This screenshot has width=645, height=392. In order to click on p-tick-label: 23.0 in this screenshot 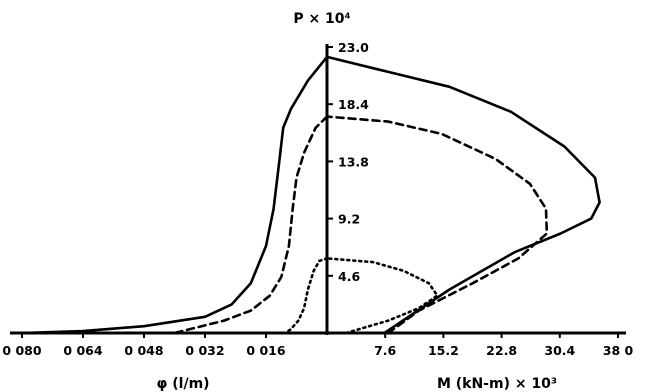, I will do `click(353, 47)`.